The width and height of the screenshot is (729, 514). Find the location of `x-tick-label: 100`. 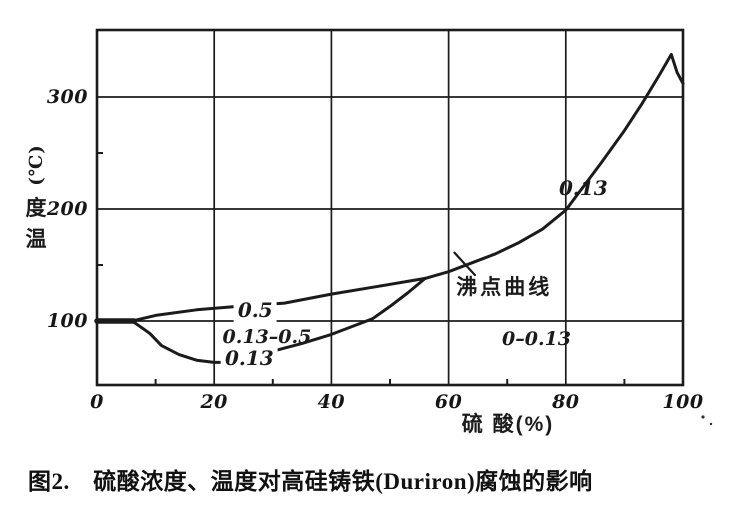

x-tick-label: 100 is located at coordinates (683, 402).